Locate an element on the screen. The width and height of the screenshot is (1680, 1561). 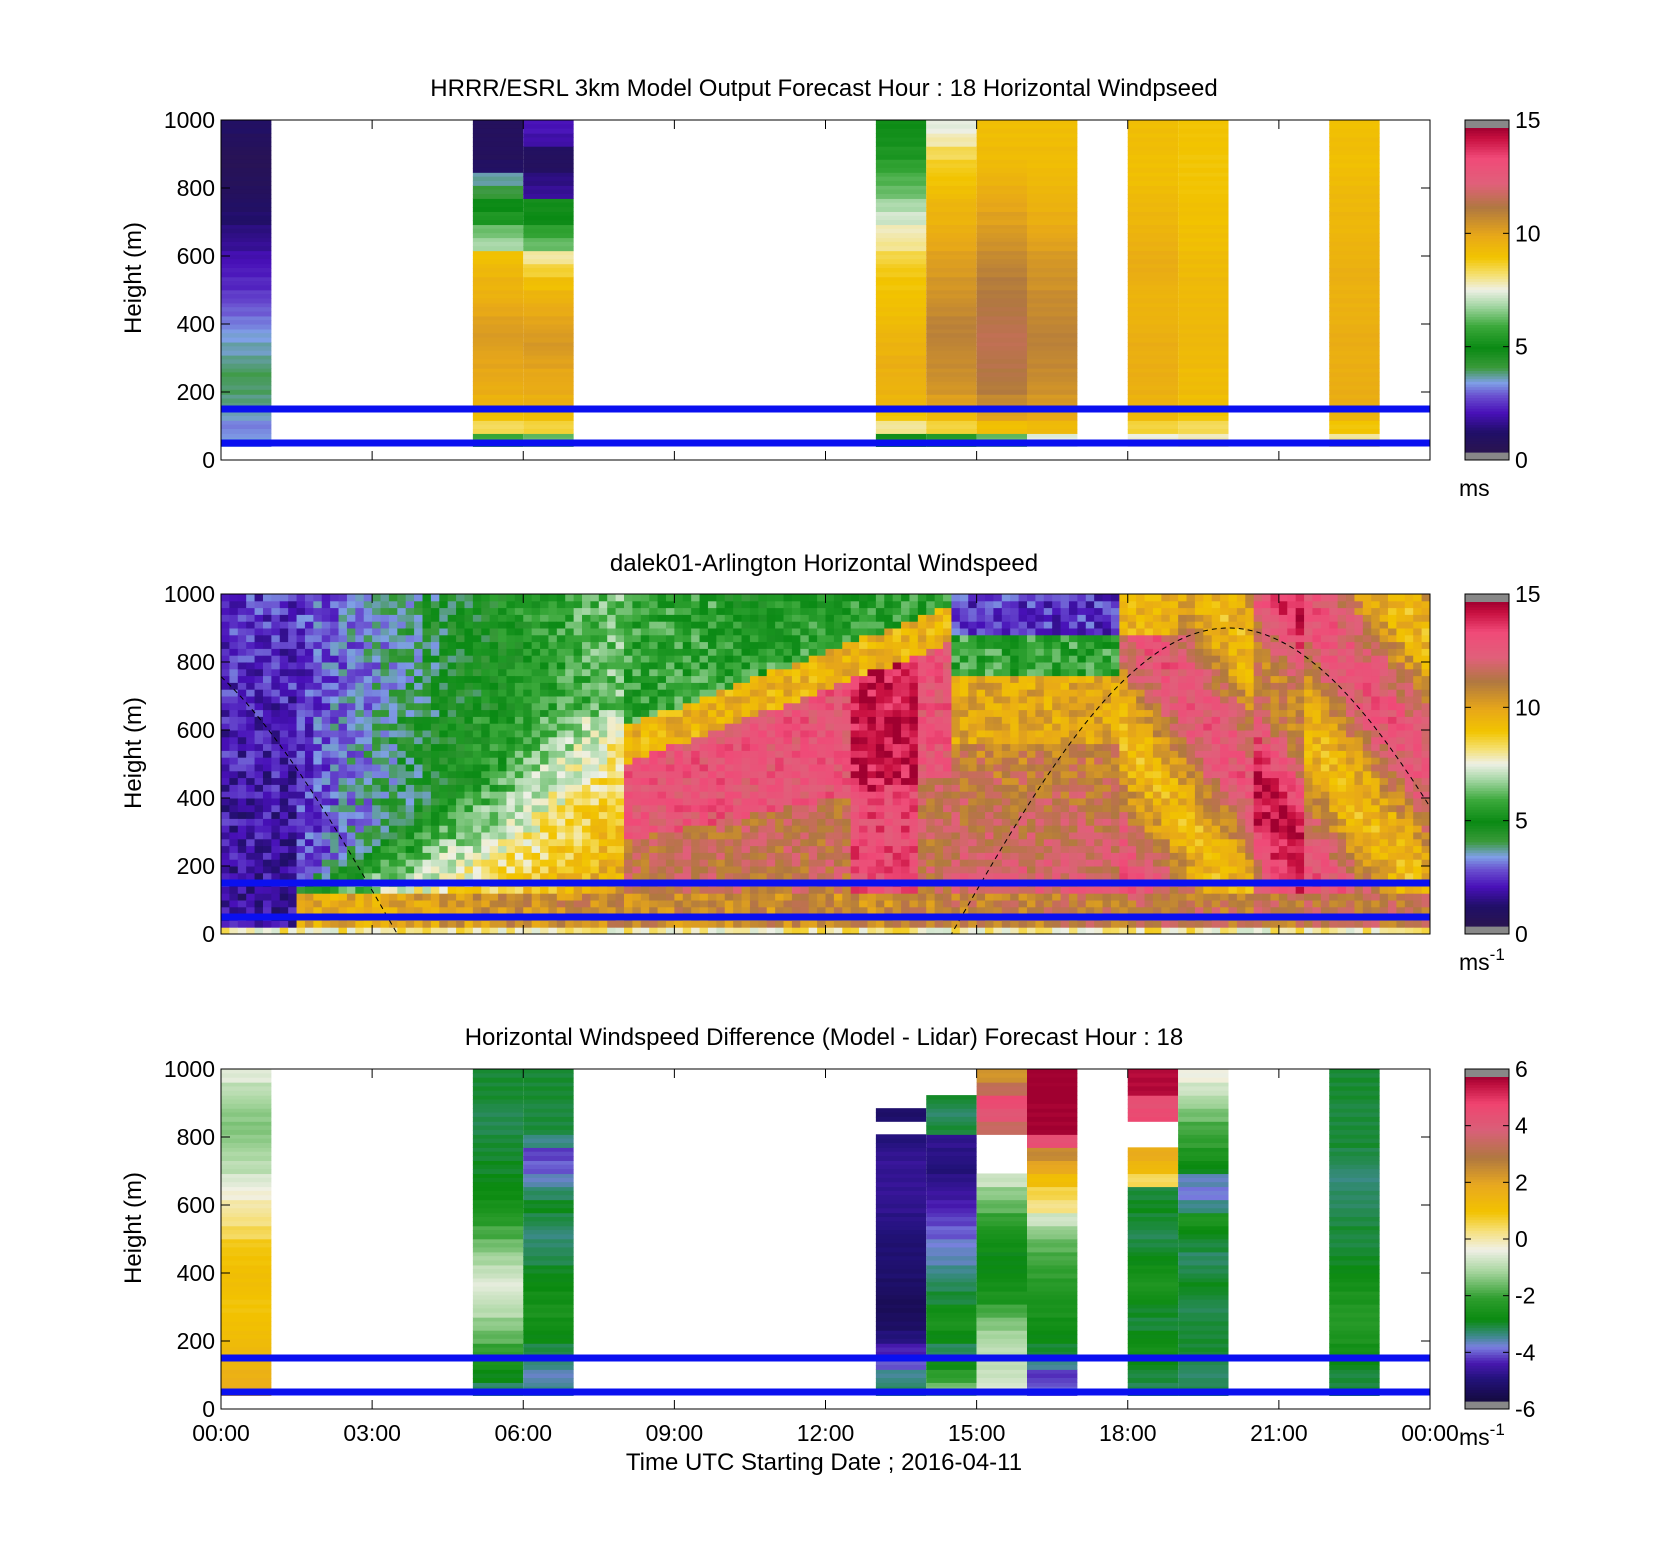
colorbar-segment is located at coordinates (1487, 302).